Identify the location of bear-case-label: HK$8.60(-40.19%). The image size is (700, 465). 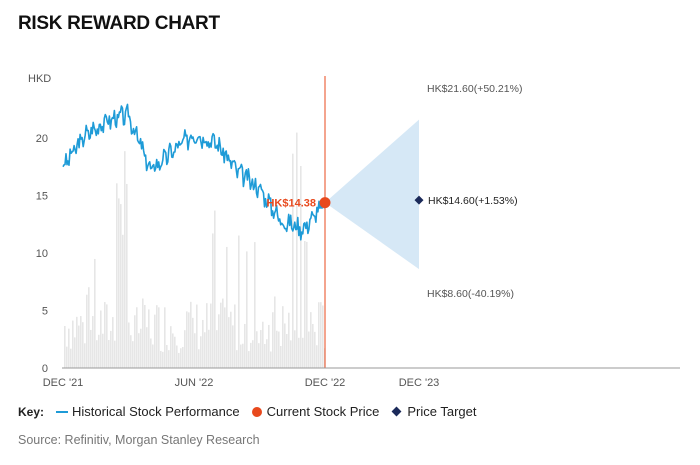
(470, 294).